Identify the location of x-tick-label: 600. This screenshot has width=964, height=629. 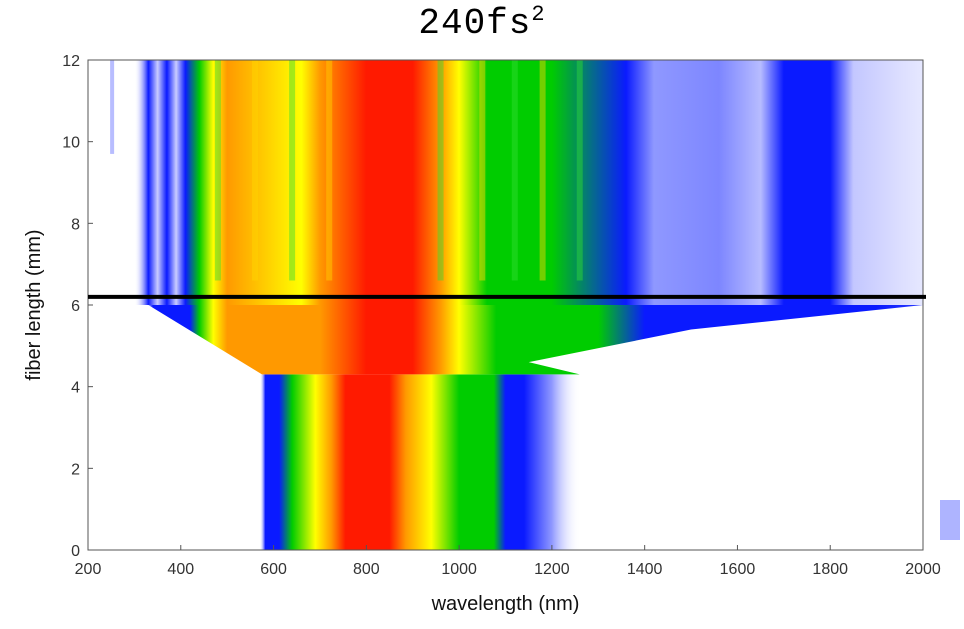
(273, 569).